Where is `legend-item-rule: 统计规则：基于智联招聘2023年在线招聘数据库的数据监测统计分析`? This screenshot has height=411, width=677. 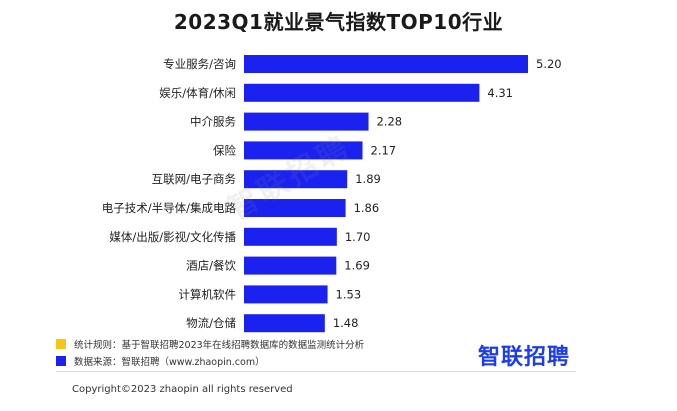 legend-item-rule: 统计规则：基于智联招聘2023年在线招聘数据库的数据监测统计分析 is located at coordinates (210, 344).